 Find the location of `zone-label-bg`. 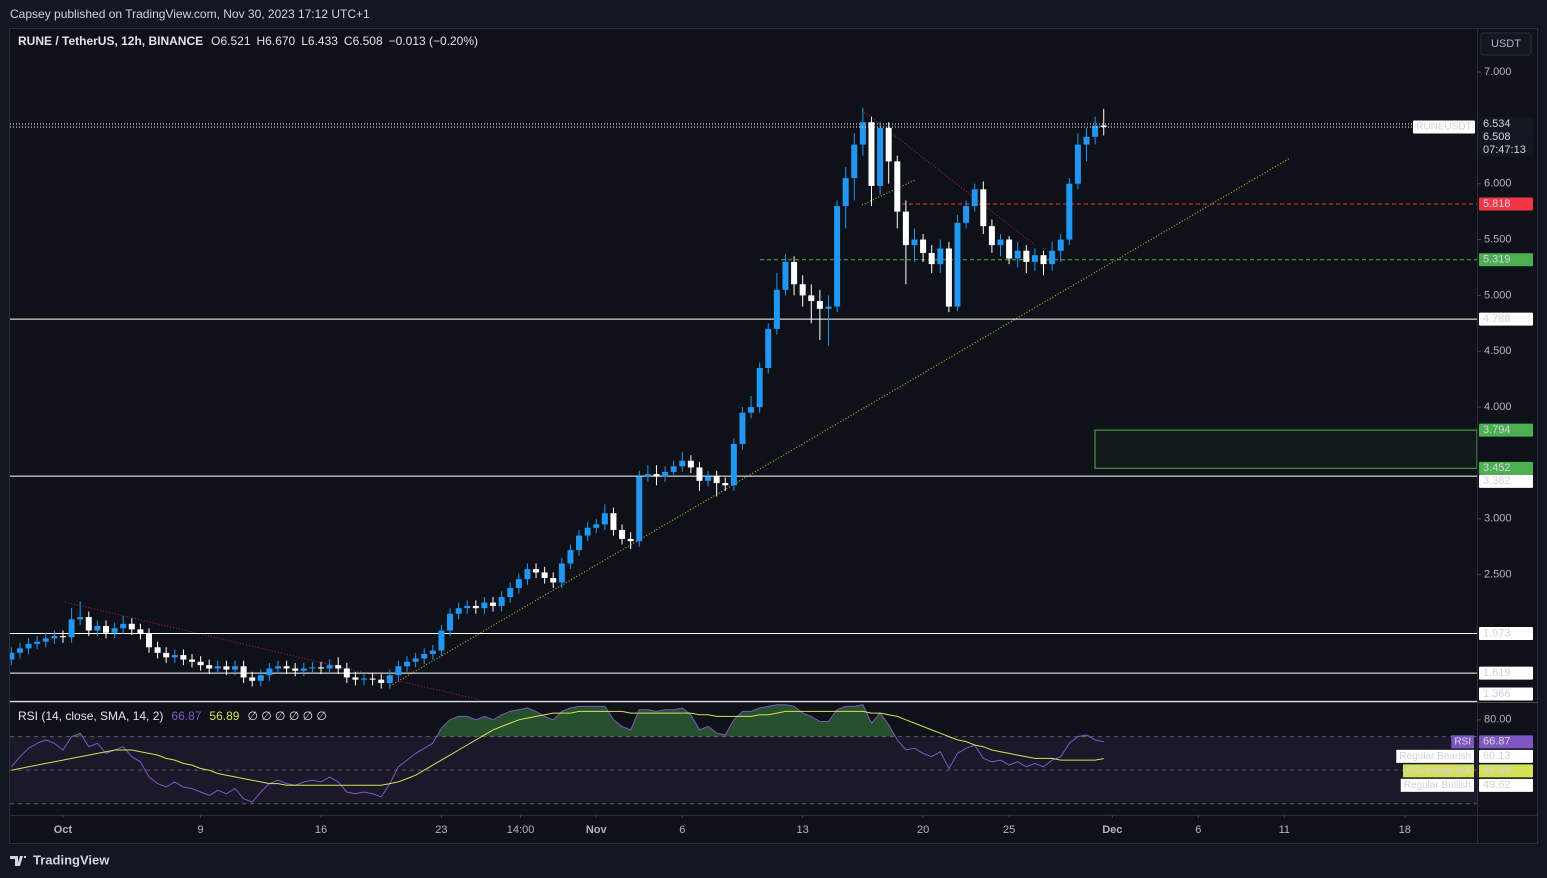

zone-label-bg is located at coordinates (1506, 468).